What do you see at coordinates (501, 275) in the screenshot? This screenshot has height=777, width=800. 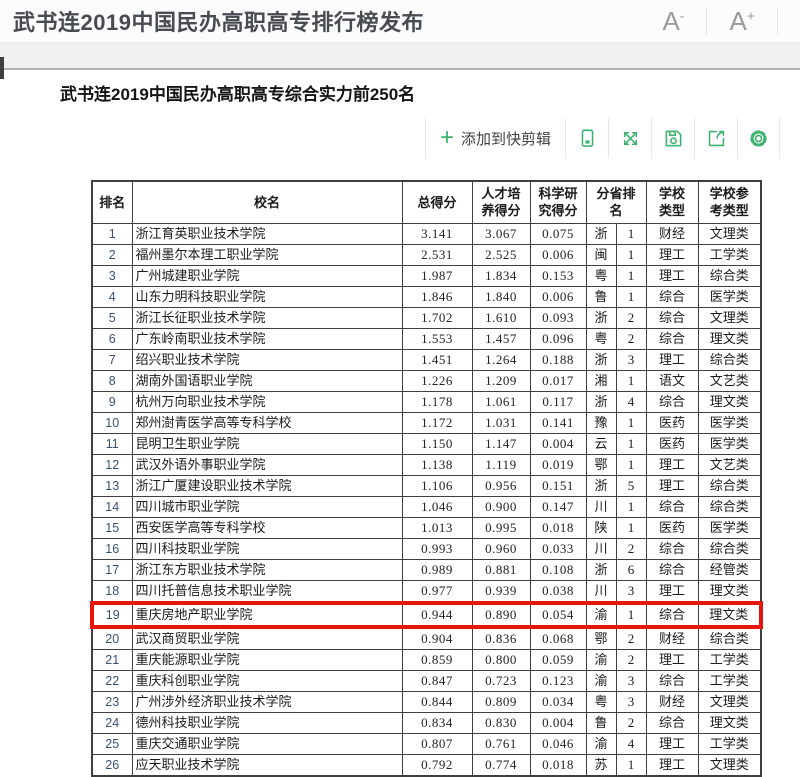 I see `cell-talent: 1.834` at bounding box center [501, 275].